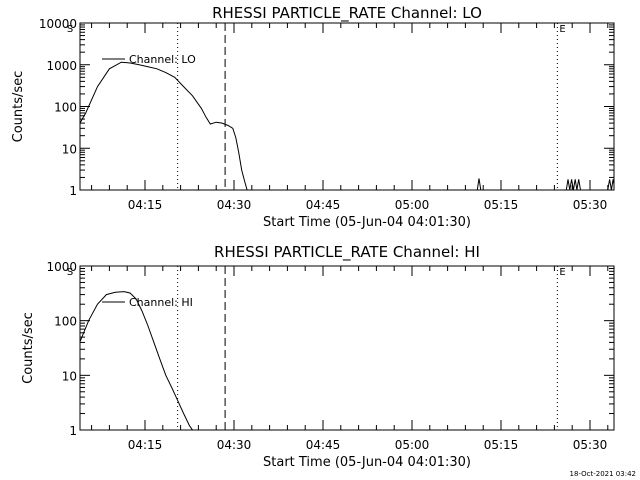 The height and width of the screenshot is (480, 640). I want to click on legend-label: Channel: LO, so click(162, 59).